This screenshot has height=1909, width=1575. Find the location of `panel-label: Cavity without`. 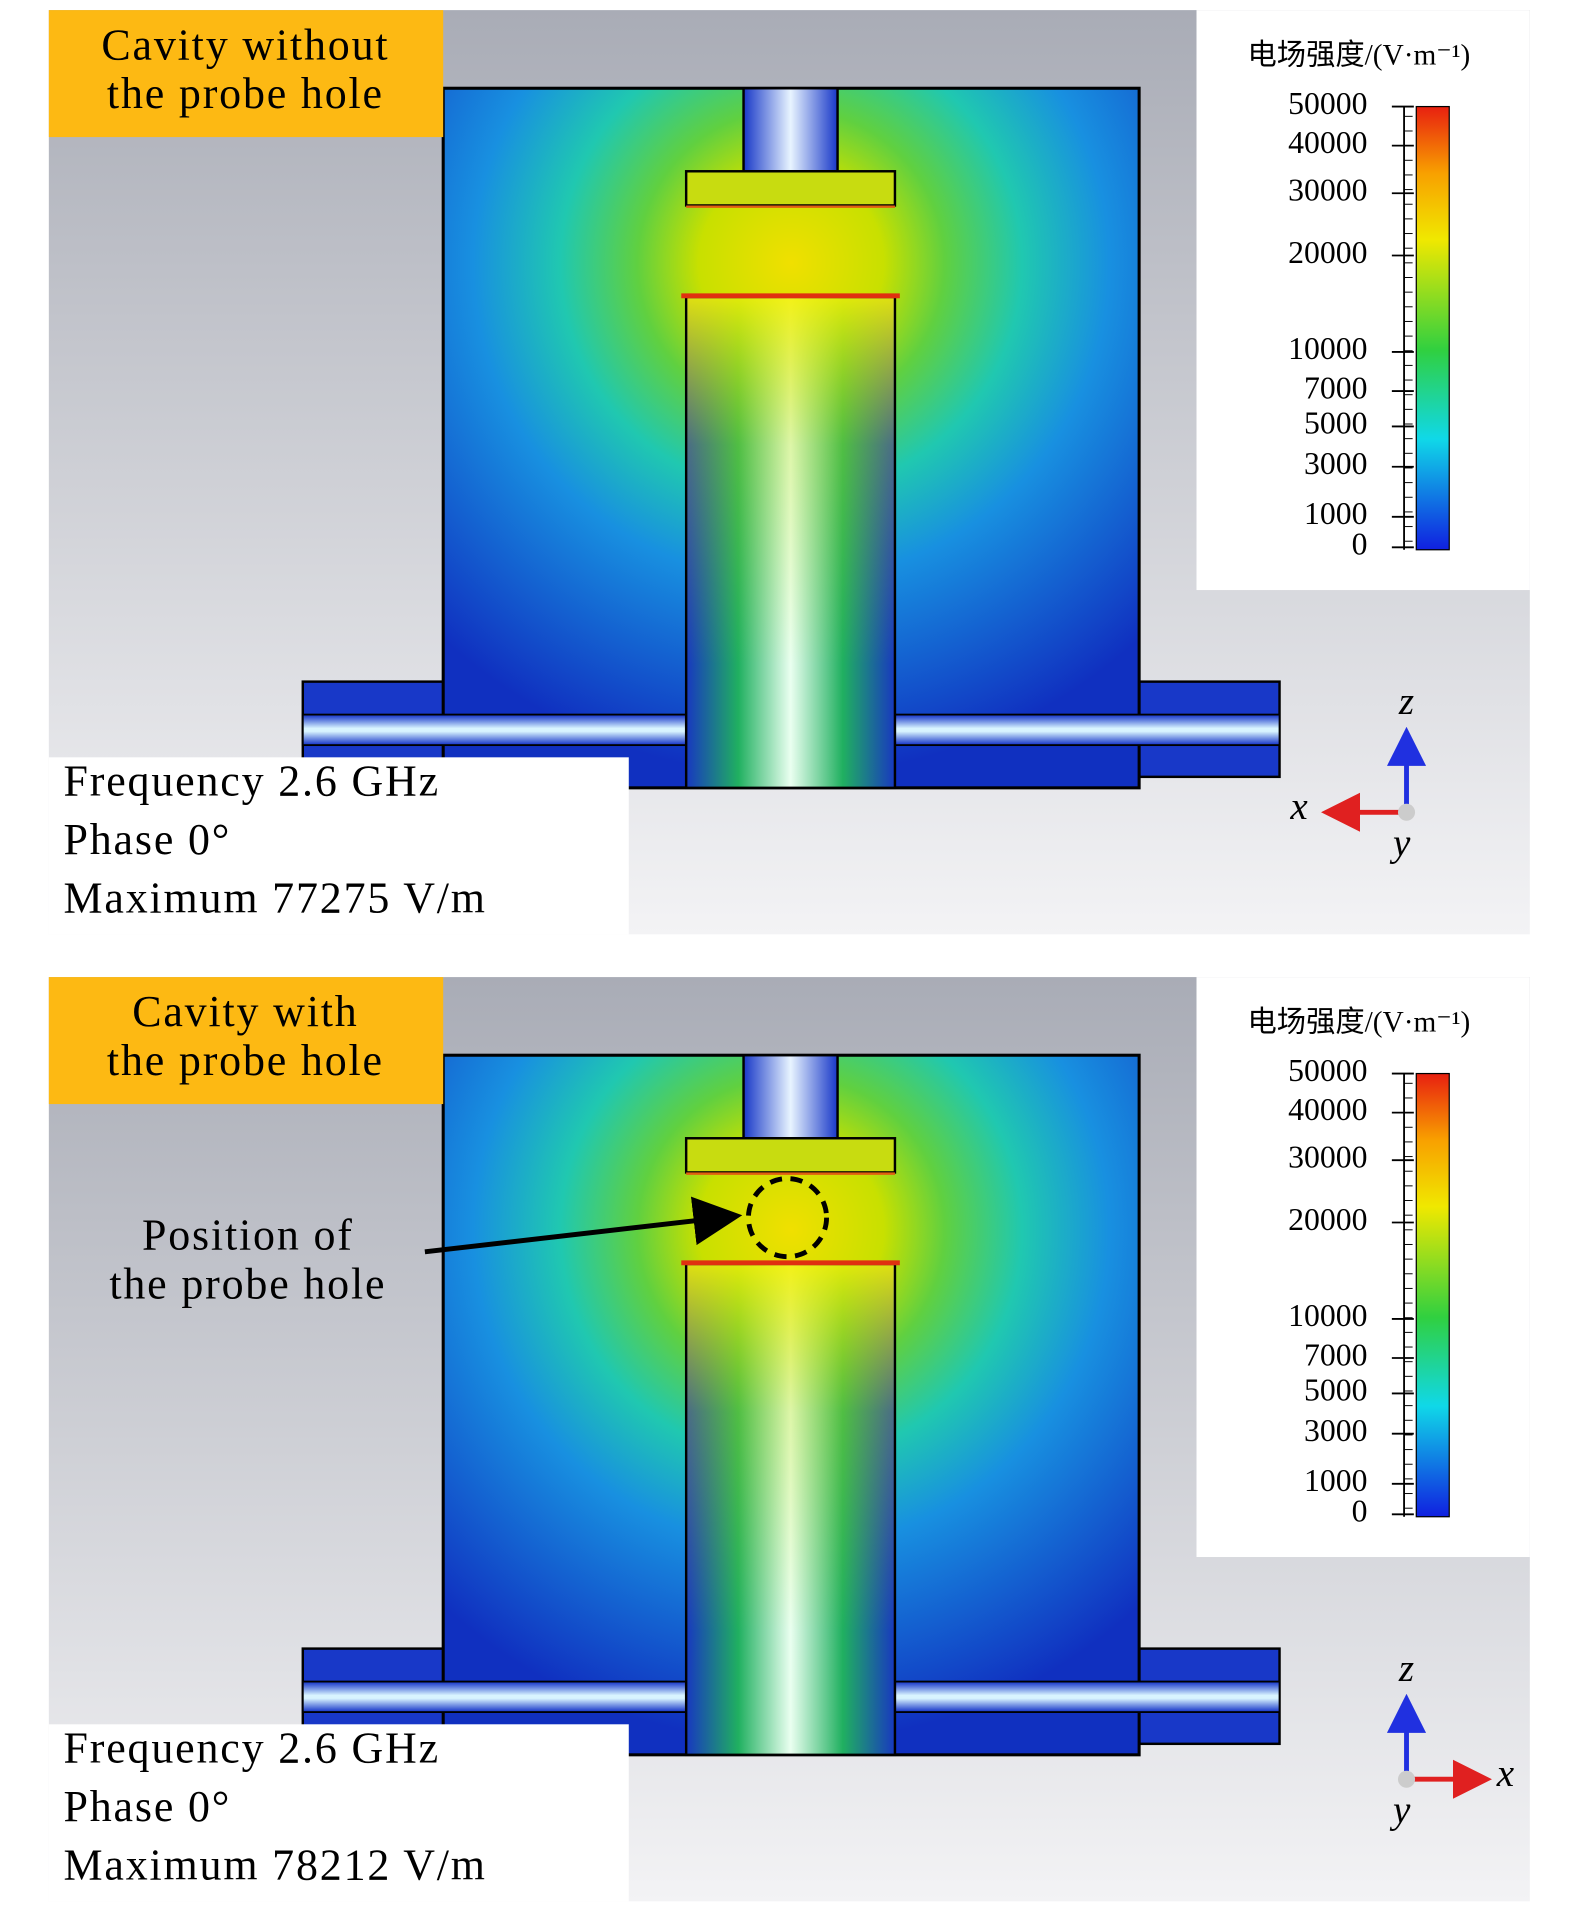

panel-label: Cavity without is located at coordinates (245, 44).